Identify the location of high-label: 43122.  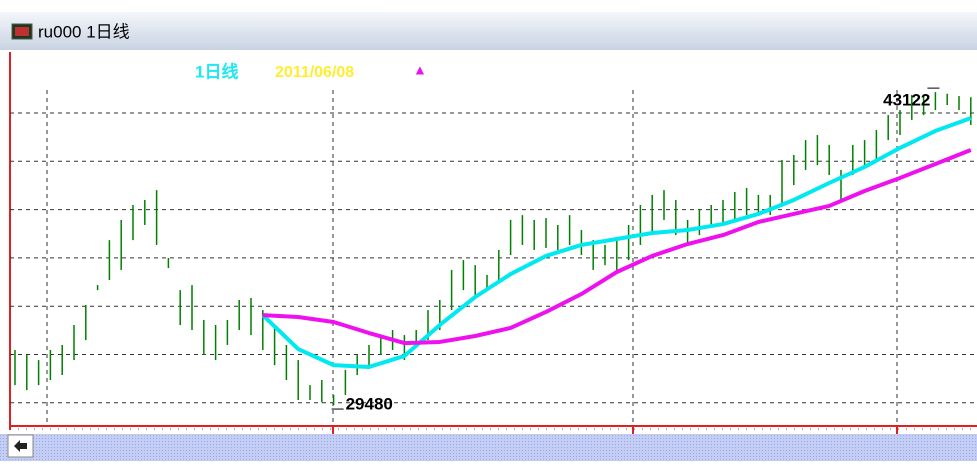
(906, 100).